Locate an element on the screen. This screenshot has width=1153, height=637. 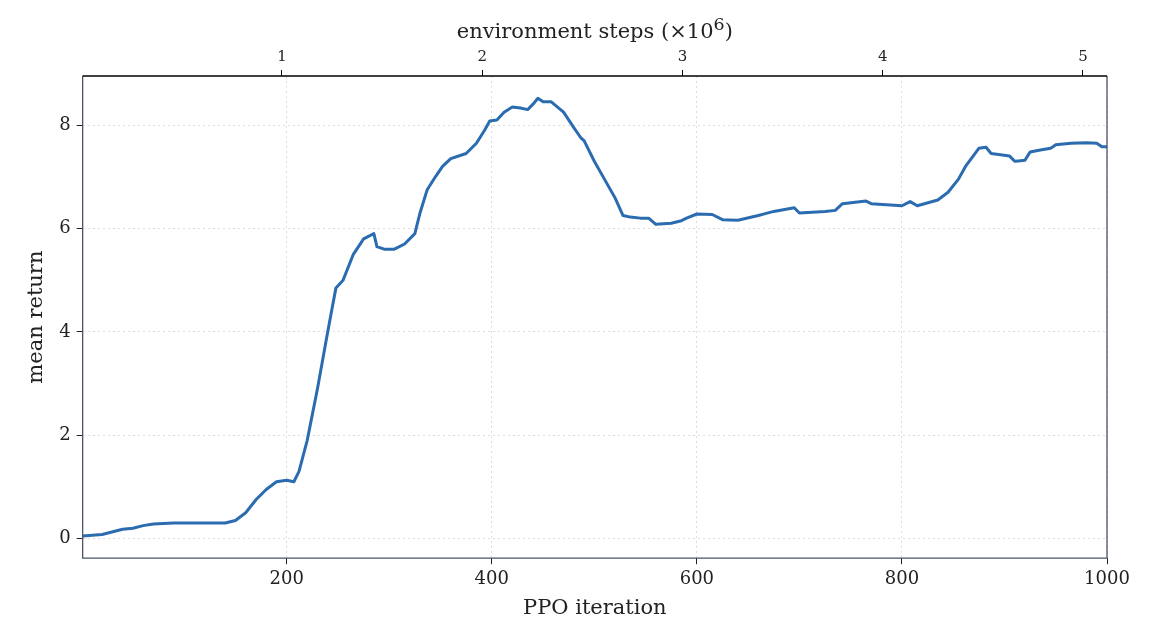
x2-tick-label: 2 is located at coordinates (482, 55).